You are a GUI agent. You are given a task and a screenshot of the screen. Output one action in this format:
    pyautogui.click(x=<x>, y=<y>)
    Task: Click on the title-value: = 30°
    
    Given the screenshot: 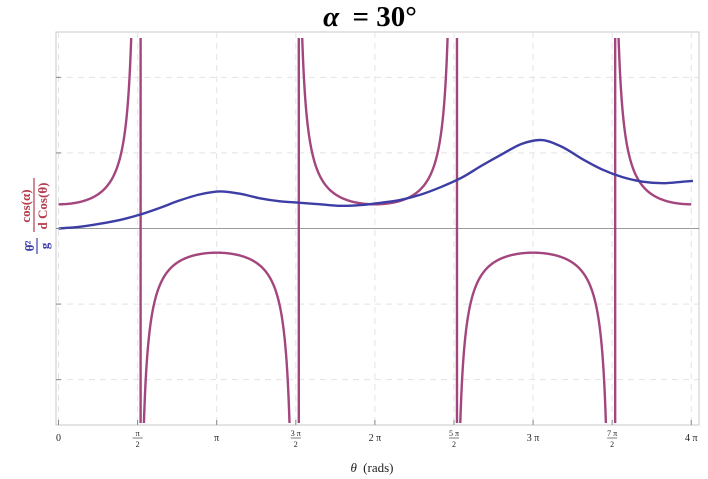 What is the action you would take?
    pyautogui.click(x=384, y=17)
    